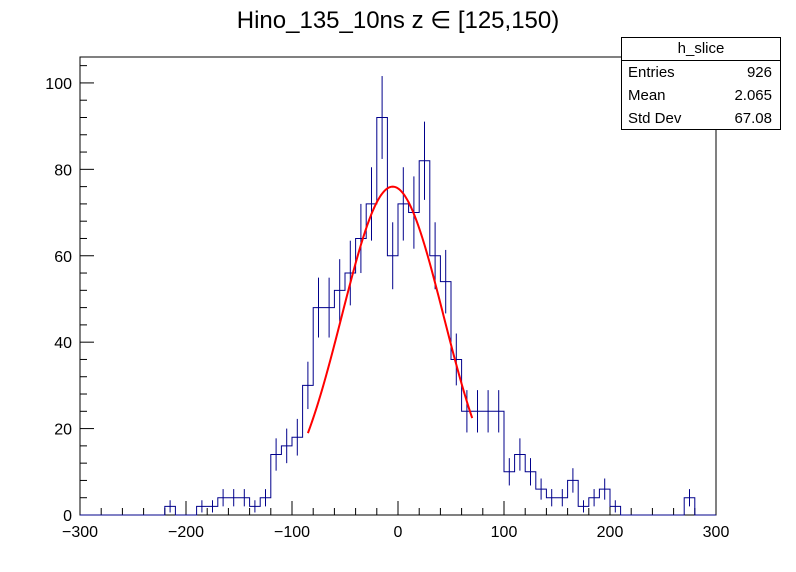 This screenshot has height=572, width=796. What do you see at coordinates (63, 430) in the screenshot?
I see `y-tick-label: 20` at bounding box center [63, 430].